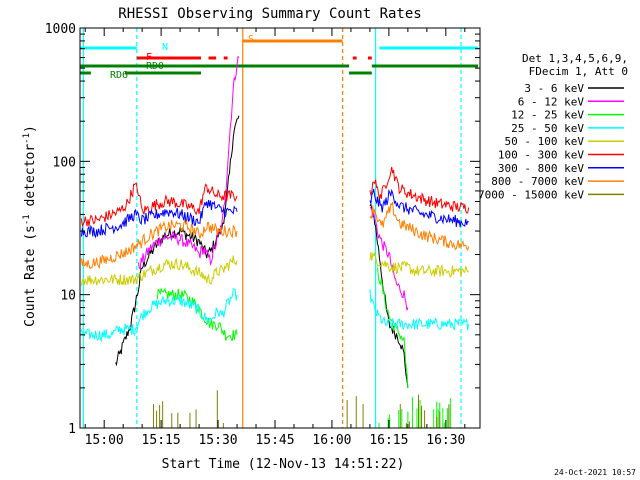  Describe the element at coordinates (541, 168) in the screenshot. I see `legend-entry-label: 300 - 800 keV` at that location.